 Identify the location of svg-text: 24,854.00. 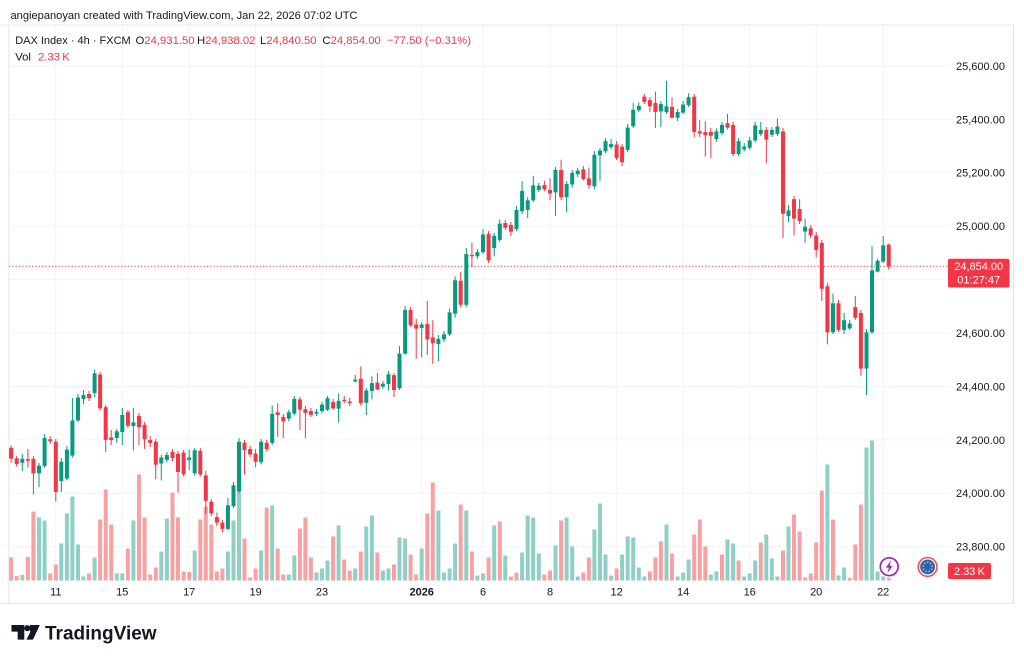
(978, 267).